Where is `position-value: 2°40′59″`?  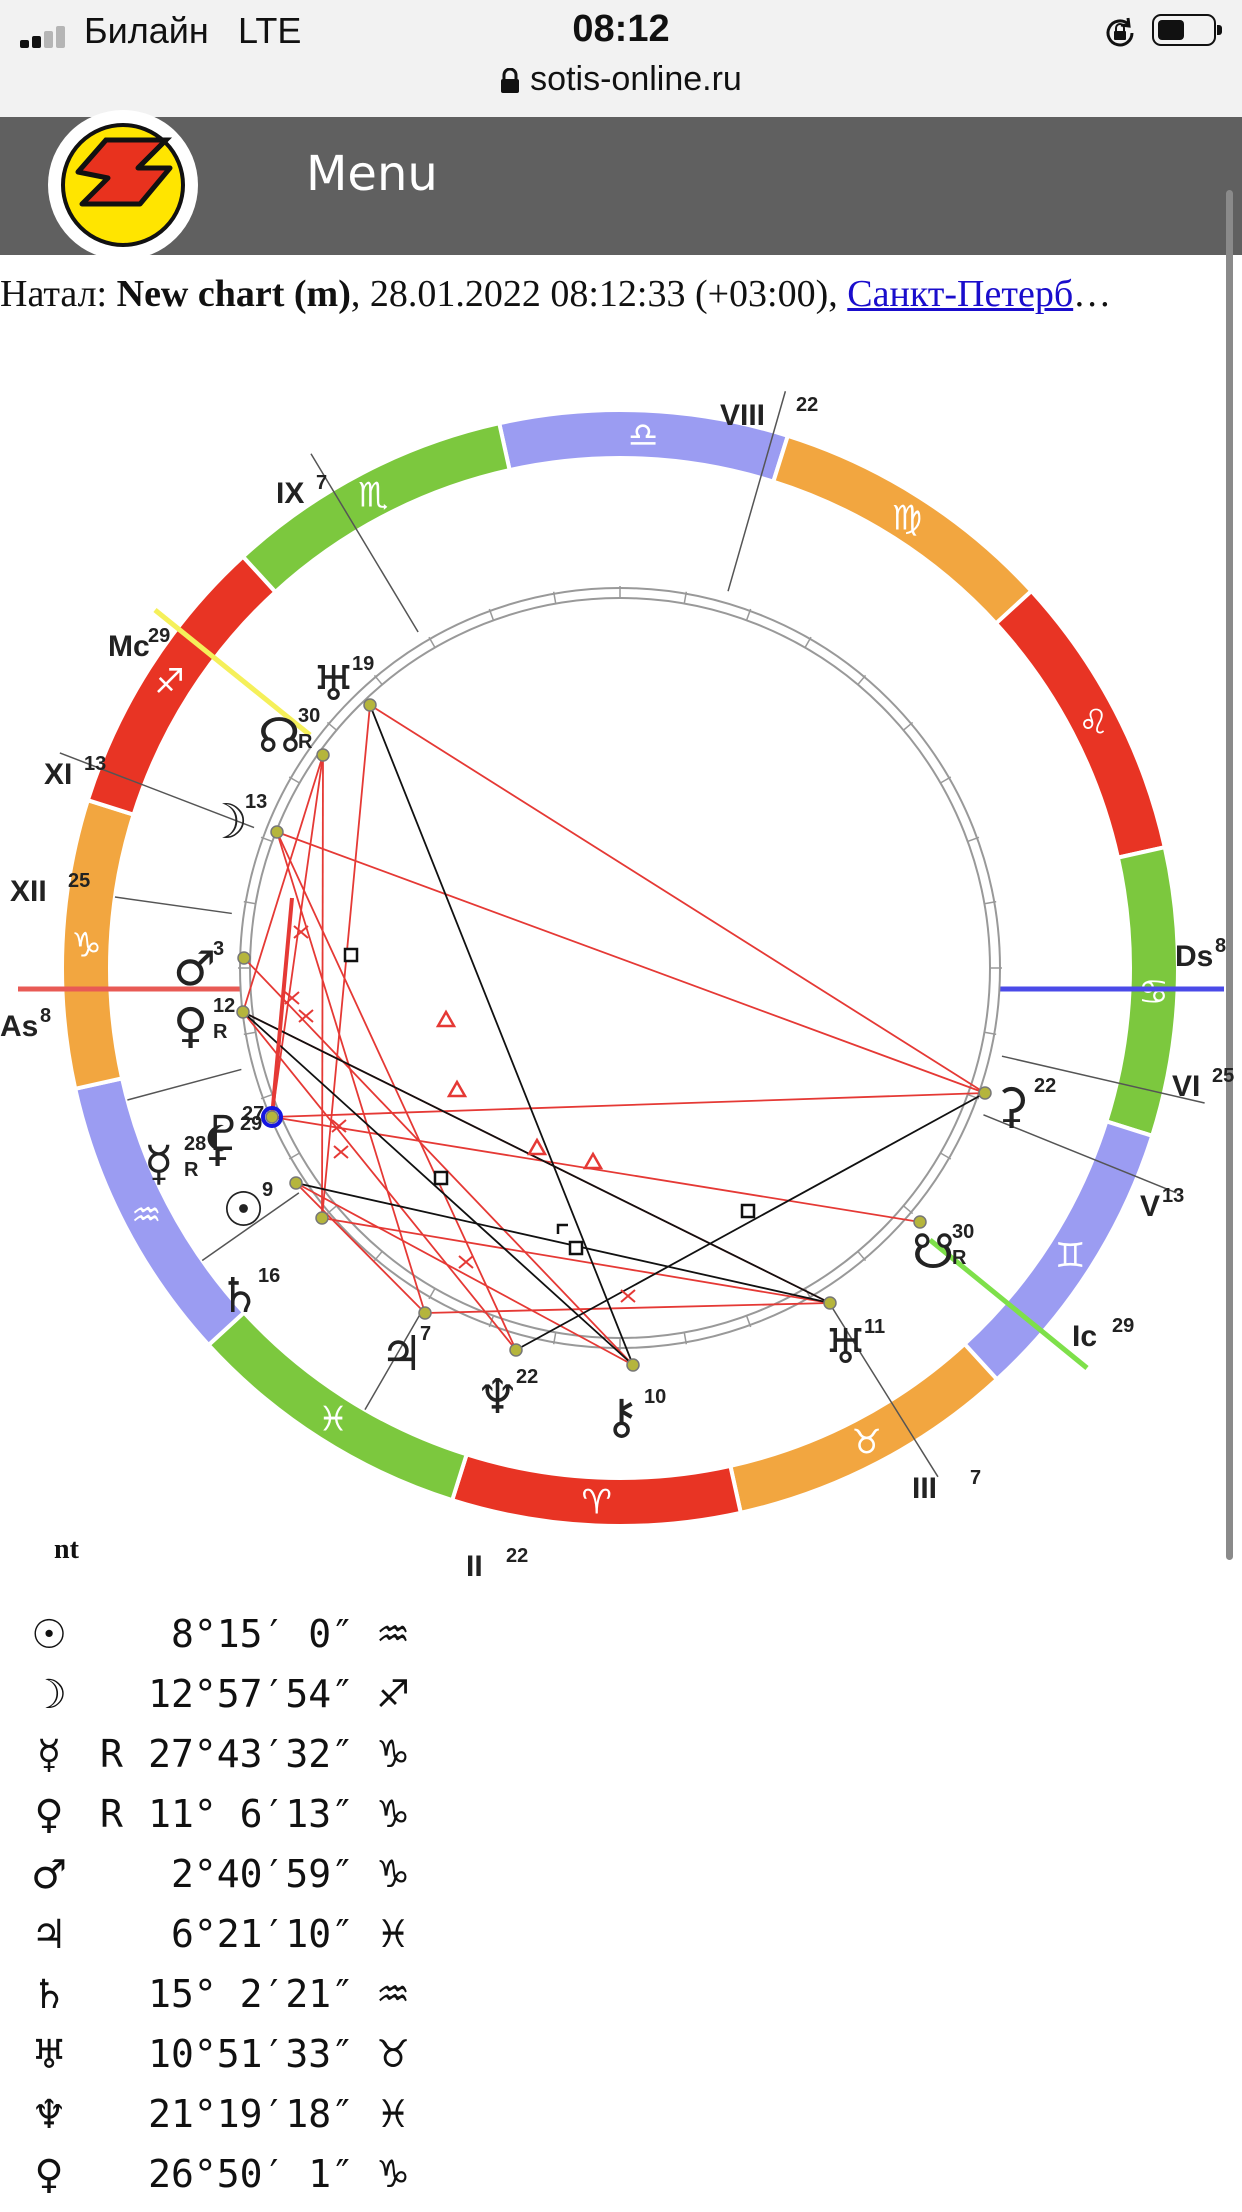 position-value: 2°40′59″ is located at coordinates (262, 1874).